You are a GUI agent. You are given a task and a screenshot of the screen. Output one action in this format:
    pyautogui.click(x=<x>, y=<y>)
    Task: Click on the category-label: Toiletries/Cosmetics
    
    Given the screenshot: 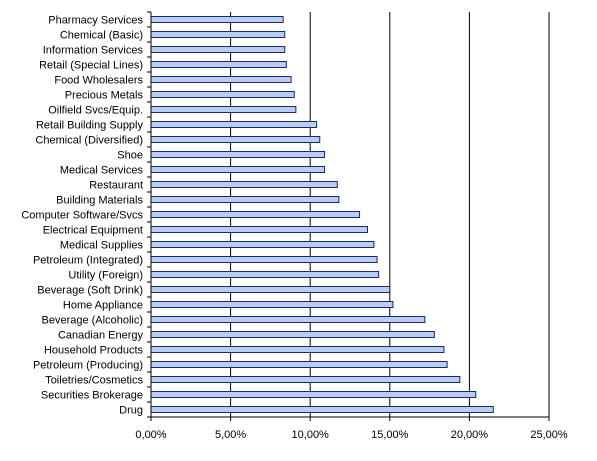 What is the action you would take?
    pyautogui.click(x=94, y=381)
    